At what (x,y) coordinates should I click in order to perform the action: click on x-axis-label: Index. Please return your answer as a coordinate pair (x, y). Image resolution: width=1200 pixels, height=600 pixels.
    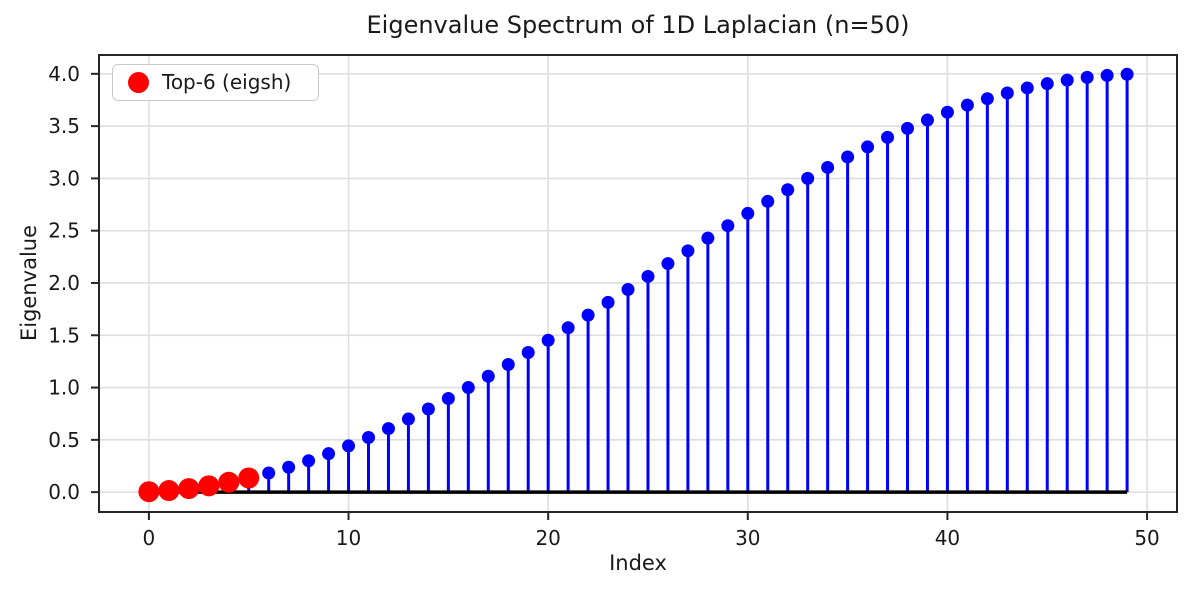
    Looking at the image, I should click on (638, 563).